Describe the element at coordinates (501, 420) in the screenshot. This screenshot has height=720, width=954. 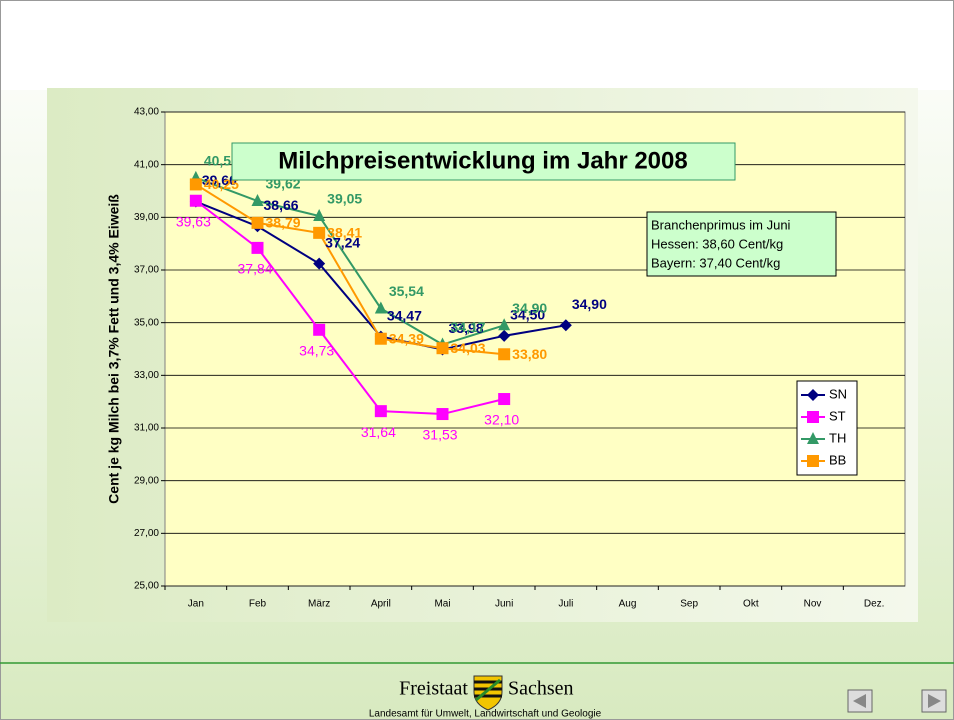
I see `data-label: 32,10` at that location.